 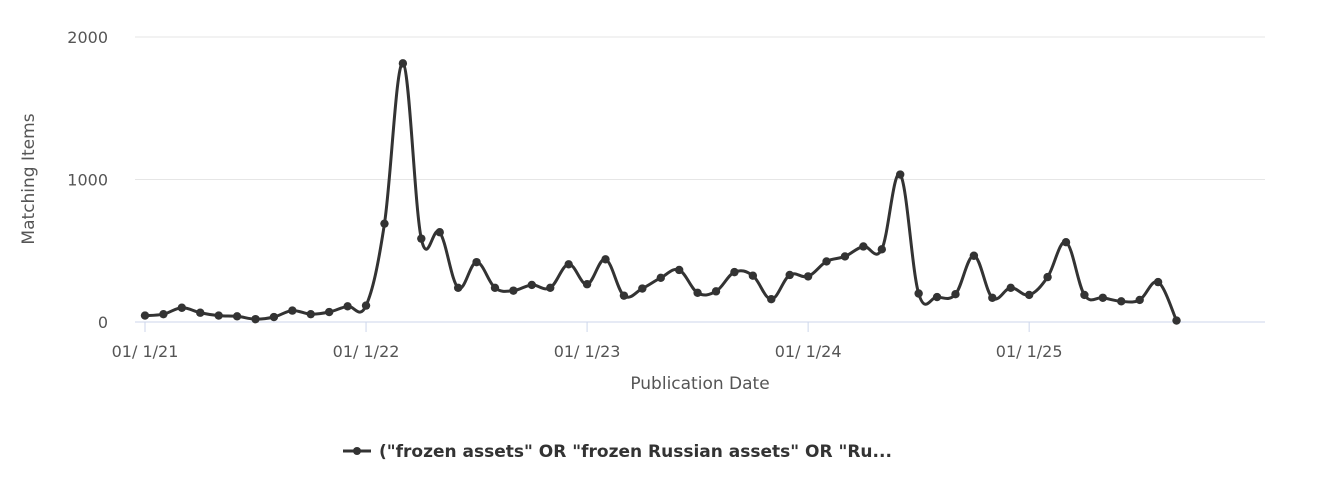 What do you see at coordinates (808, 351) in the screenshot?
I see `x-tick-label: 01/ 1/24` at bounding box center [808, 351].